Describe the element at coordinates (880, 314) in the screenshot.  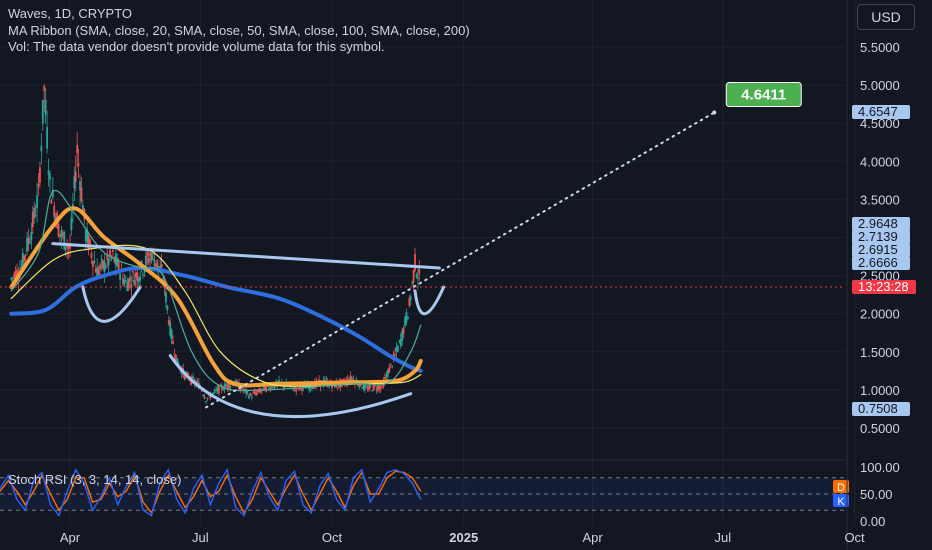
I see `y-tick-label: 2.0000` at that location.